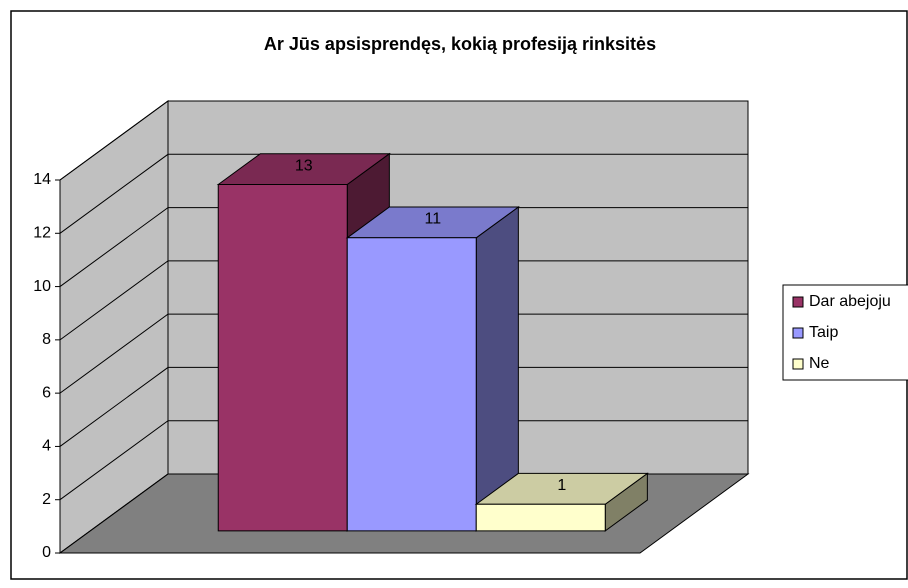  Describe the element at coordinates (304, 165) in the screenshot. I see `data-label: 13` at that location.